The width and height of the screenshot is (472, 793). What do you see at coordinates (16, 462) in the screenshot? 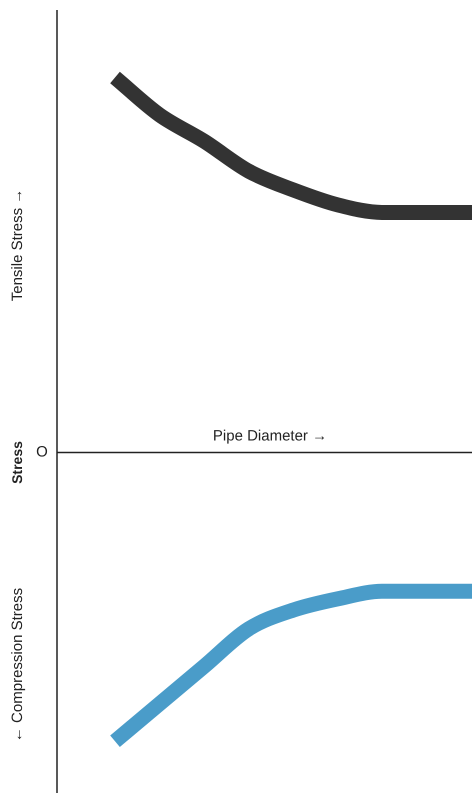
I see `y-axis-title: Stress` at bounding box center [16, 462].